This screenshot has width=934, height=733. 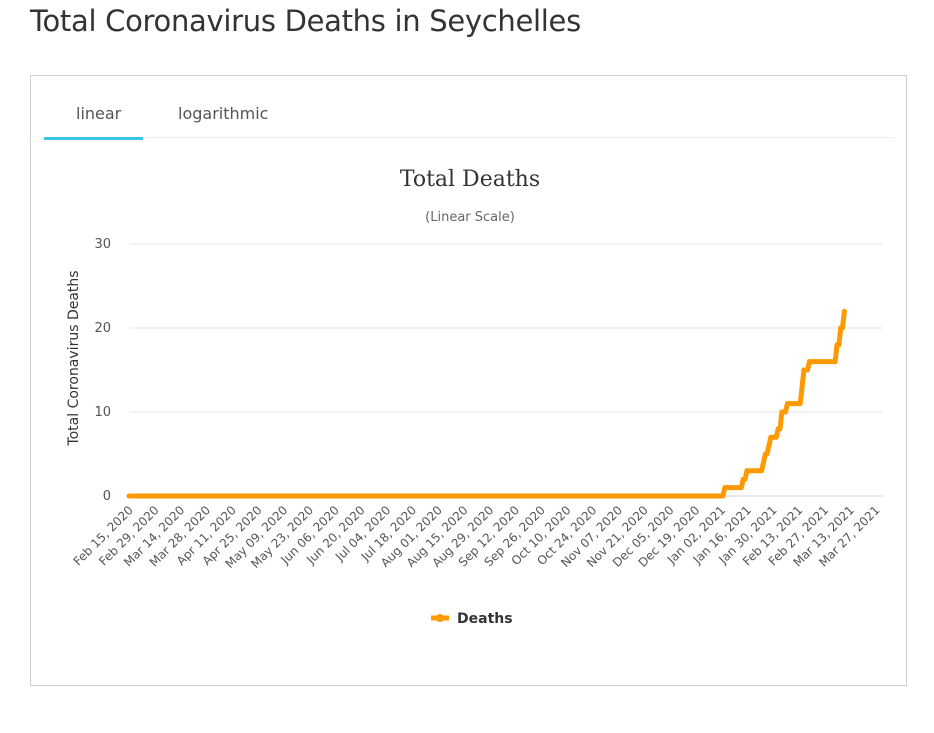 I want to click on legend: Deaths, so click(x=472, y=619).